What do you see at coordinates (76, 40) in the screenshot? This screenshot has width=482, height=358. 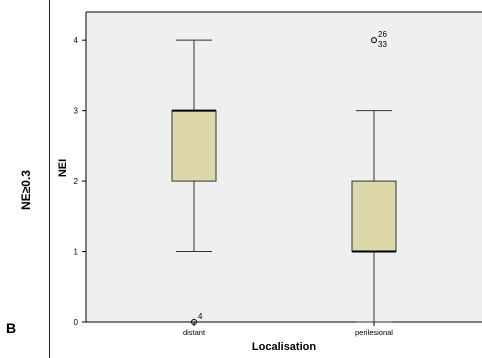 I see `y-tick-label: 4` at bounding box center [76, 40].